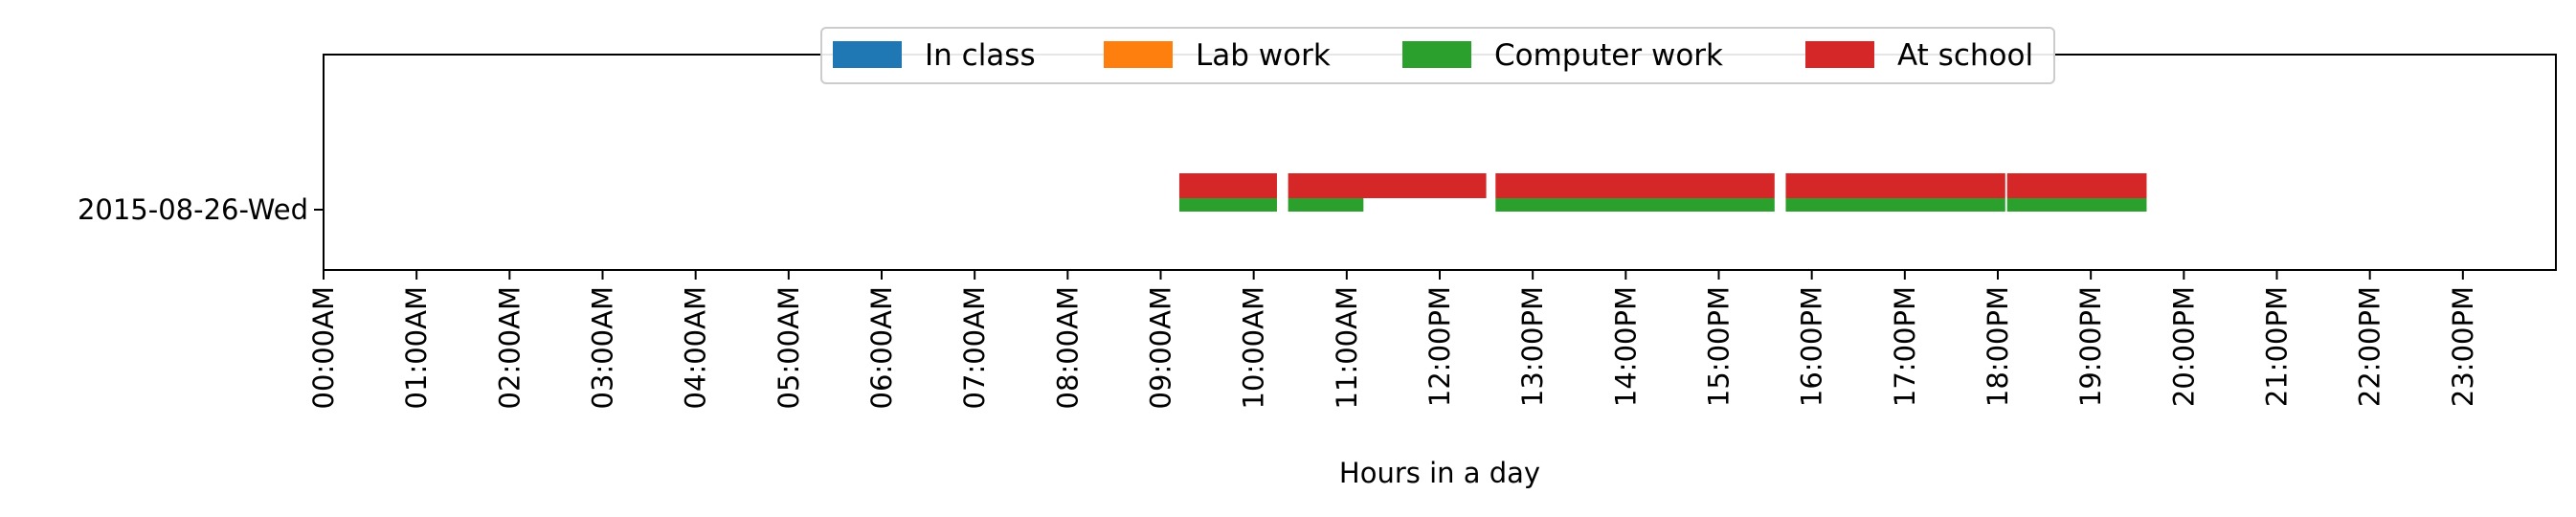 The width and height of the screenshot is (2576, 517). I want to click on x-tick-label: 09:00AM, so click(1161, 347).